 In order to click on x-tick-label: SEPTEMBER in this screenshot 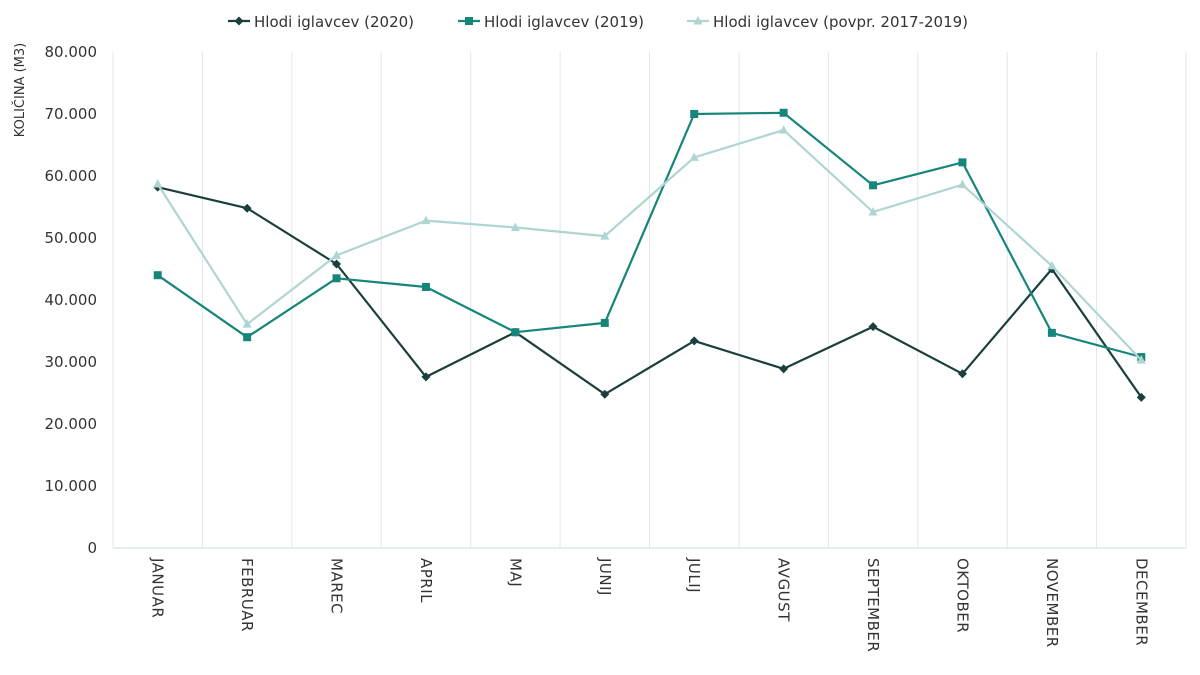, I will do `click(873, 605)`.